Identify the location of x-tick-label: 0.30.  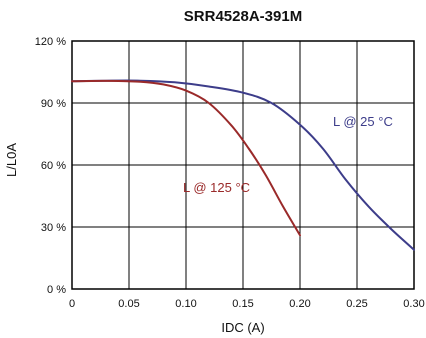
(413, 304).